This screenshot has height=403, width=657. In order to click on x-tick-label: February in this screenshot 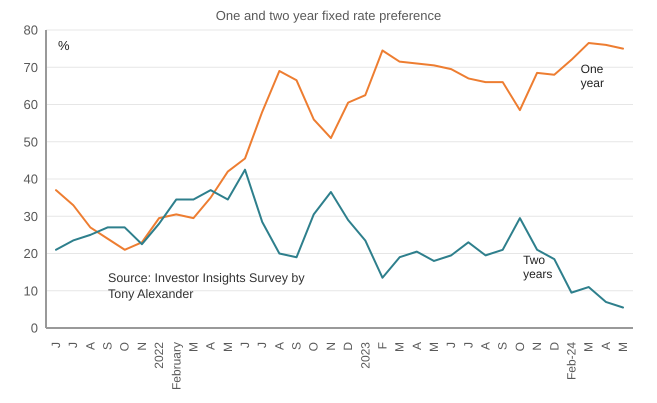, I will do `click(176, 366)`.